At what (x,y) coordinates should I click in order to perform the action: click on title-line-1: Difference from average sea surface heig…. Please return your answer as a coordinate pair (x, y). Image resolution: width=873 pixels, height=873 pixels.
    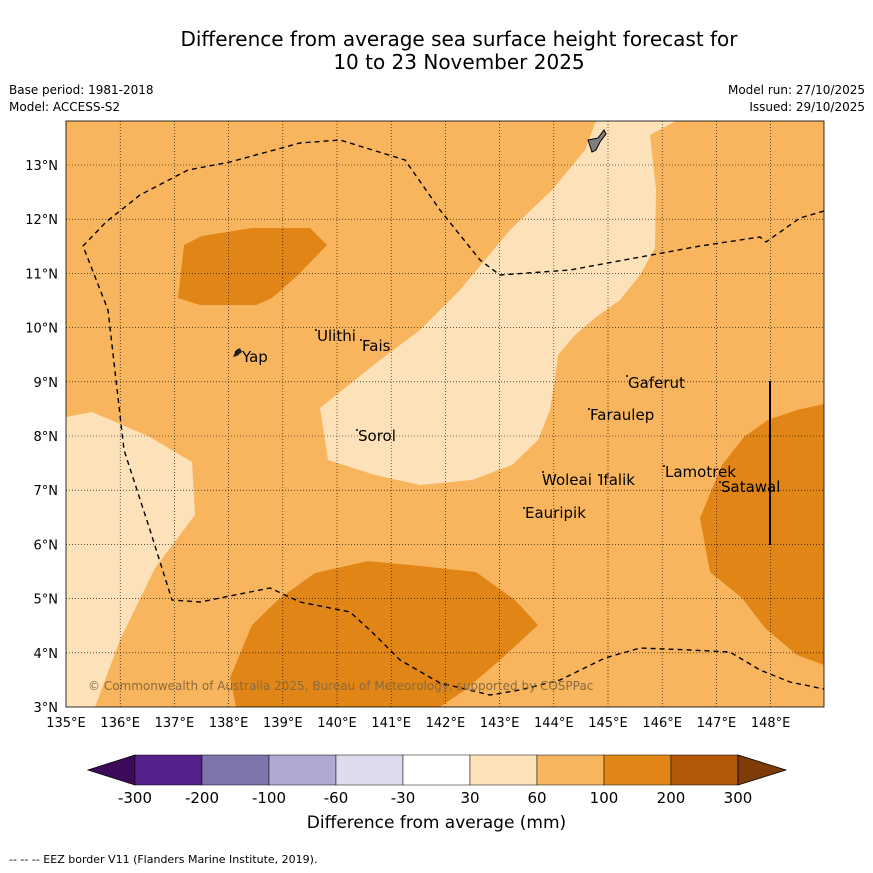
    Looking at the image, I should click on (459, 39).